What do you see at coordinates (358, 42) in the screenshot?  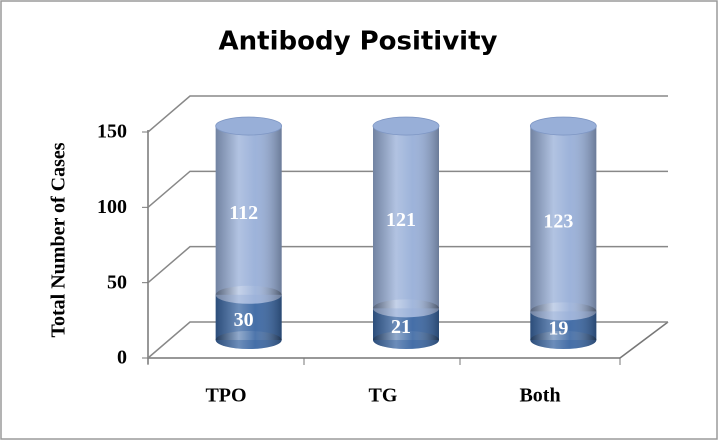 I see `chart-title: Antibody Positivity` at bounding box center [358, 42].